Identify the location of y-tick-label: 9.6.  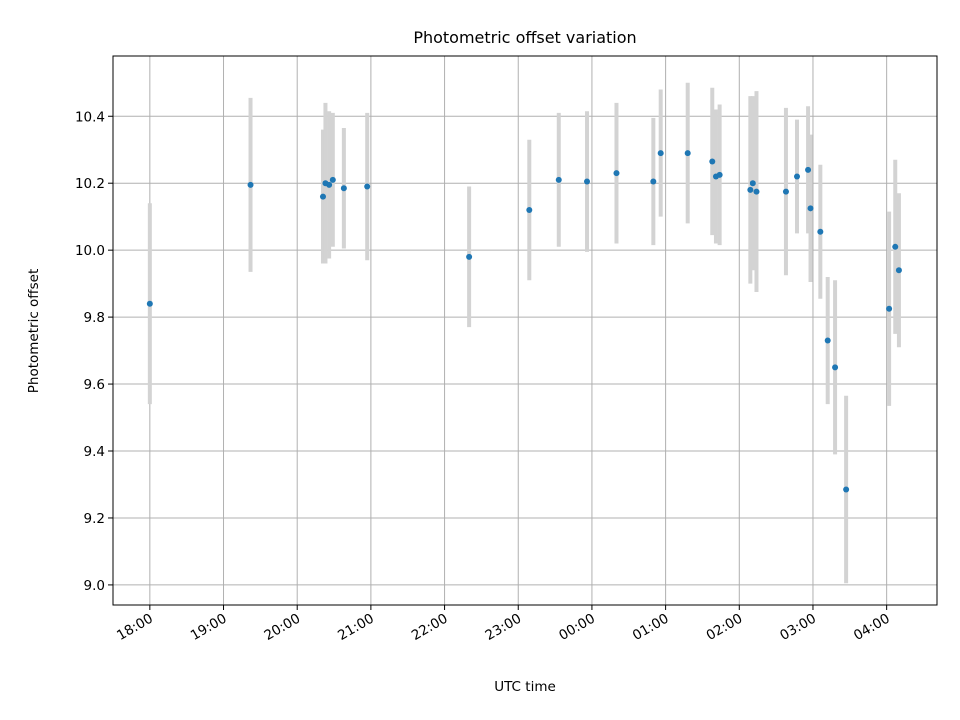
(94, 385).